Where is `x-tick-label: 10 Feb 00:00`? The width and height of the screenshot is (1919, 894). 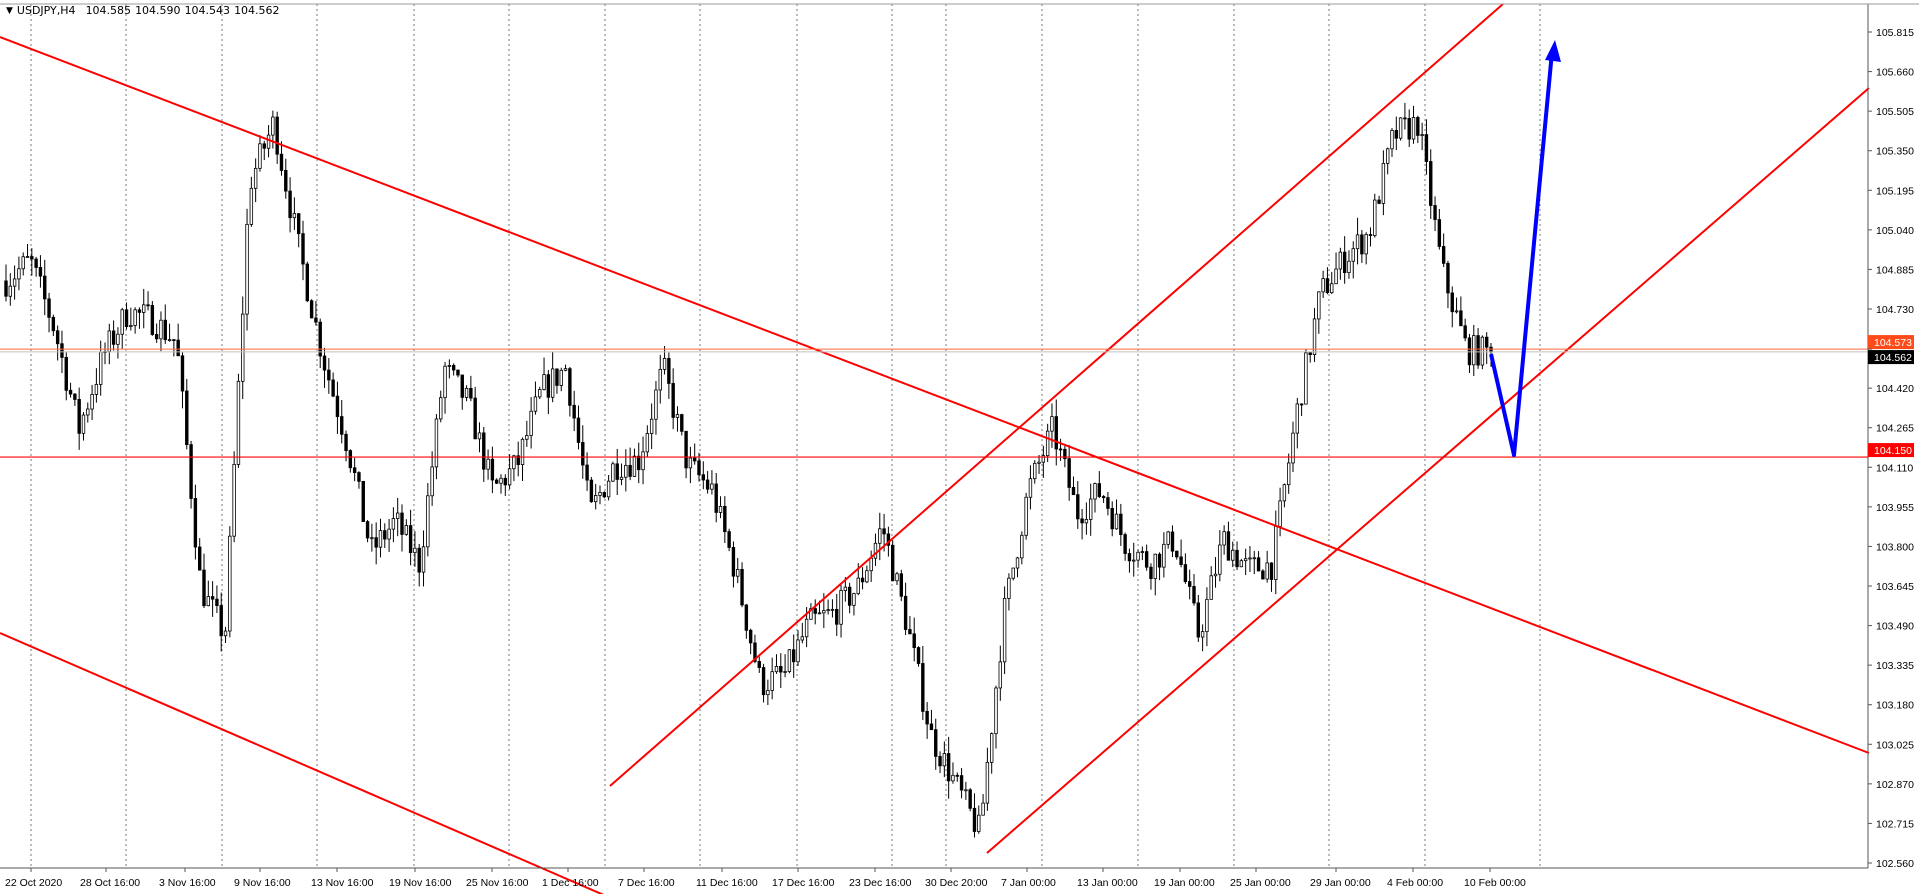 x-tick-label: 10 Feb 00:00 is located at coordinates (1495, 883).